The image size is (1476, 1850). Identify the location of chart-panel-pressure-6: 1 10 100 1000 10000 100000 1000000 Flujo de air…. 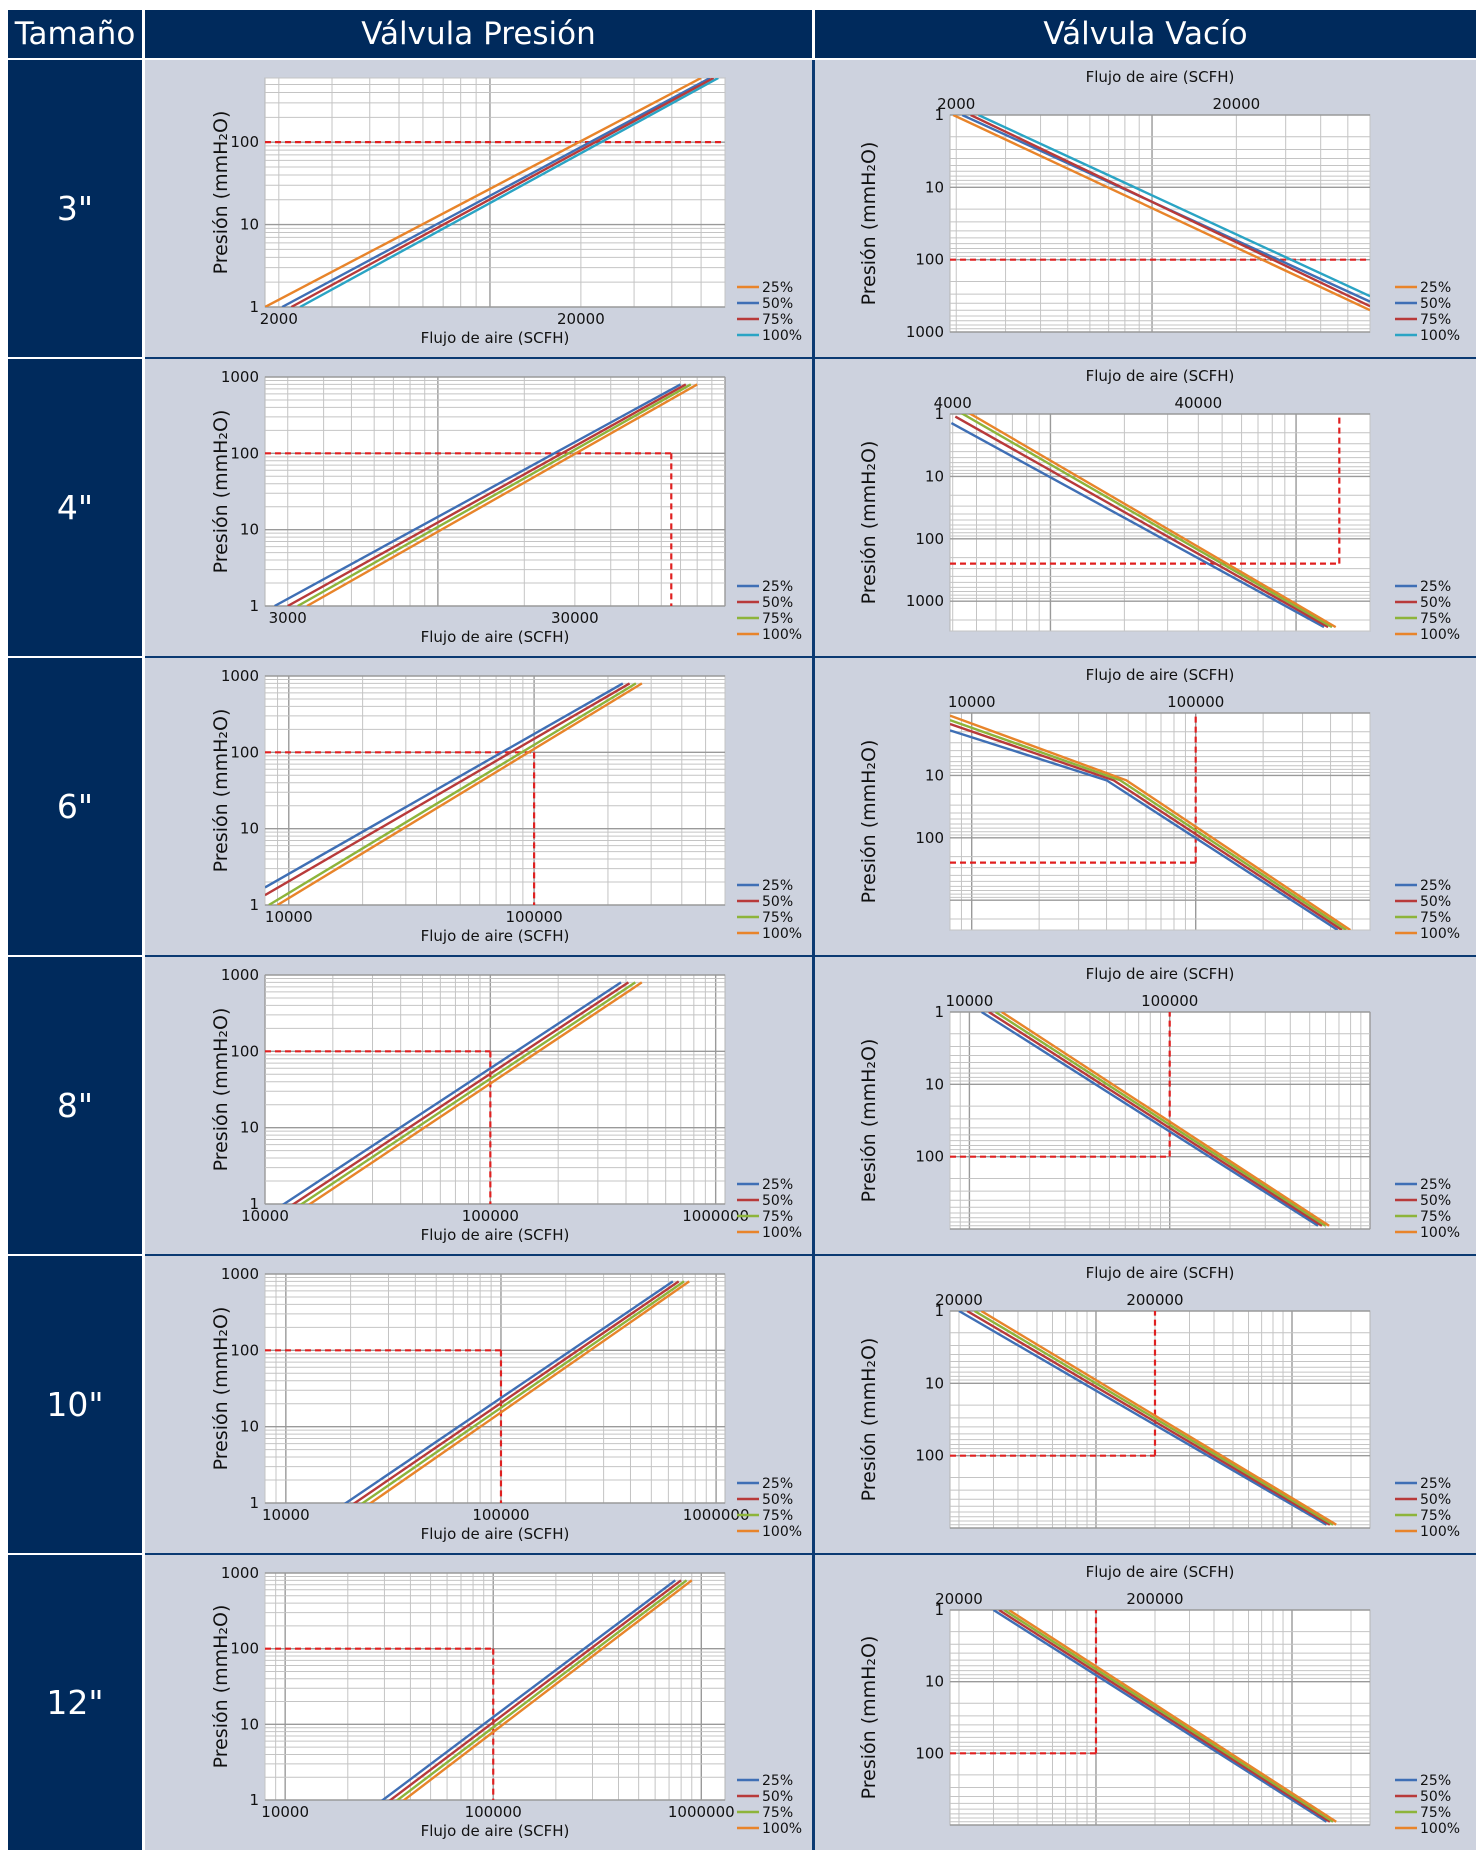
(478, 1105).